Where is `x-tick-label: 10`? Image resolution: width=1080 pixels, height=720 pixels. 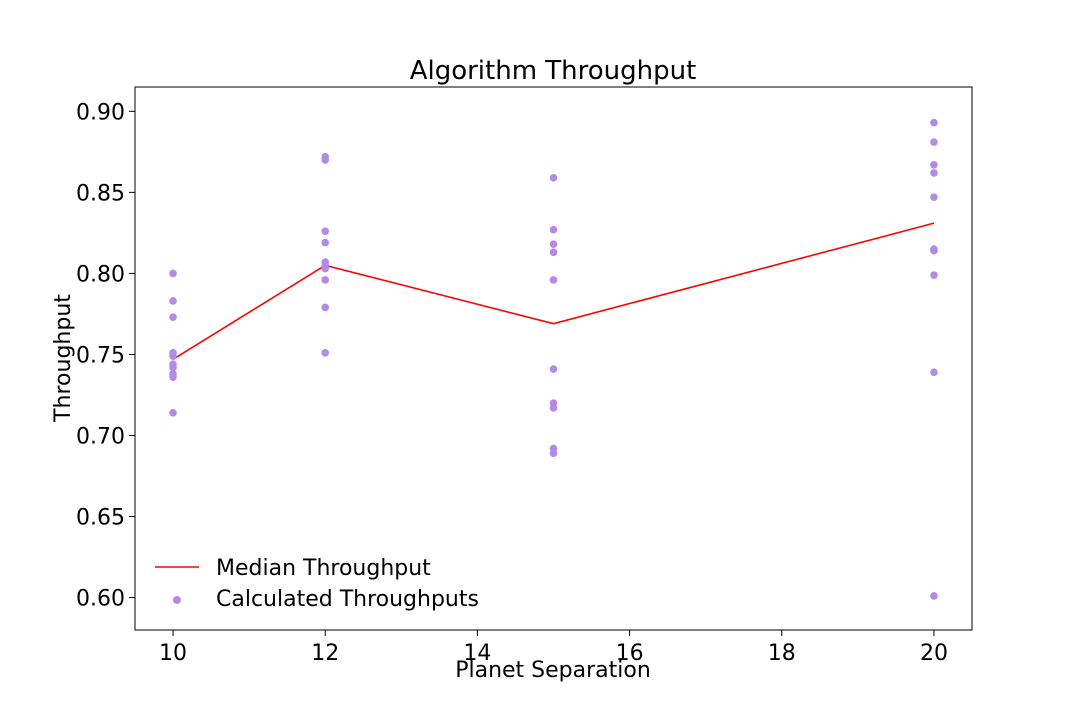 x-tick-label: 10 is located at coordinates (173, 653).